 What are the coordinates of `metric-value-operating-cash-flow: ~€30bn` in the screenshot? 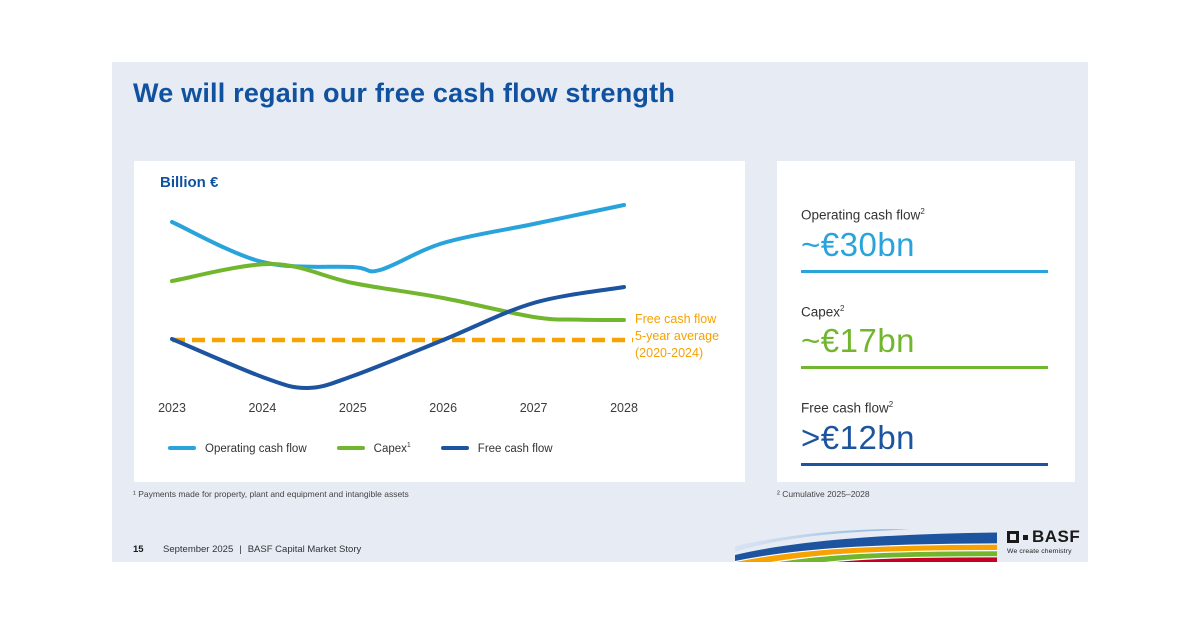 It's located at (858, 244).